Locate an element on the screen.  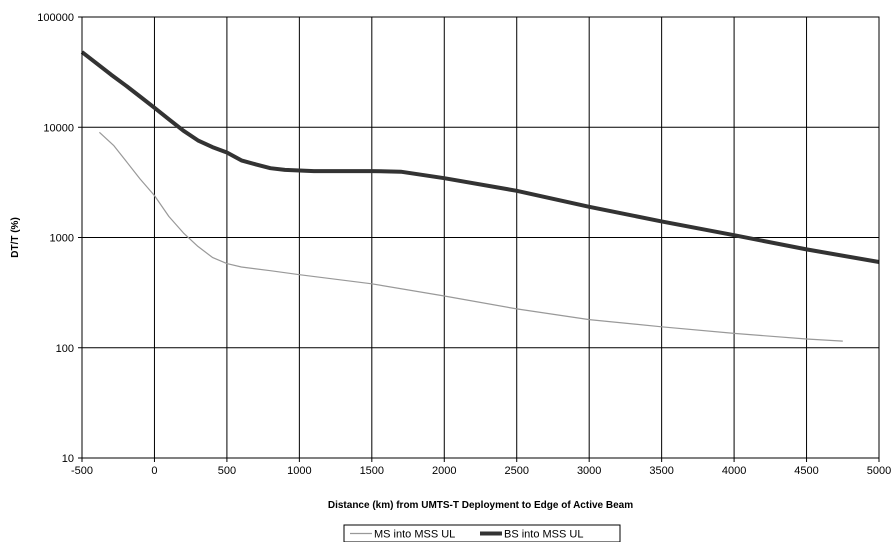
x-tick-label: 4500 is located at coordinates (806, 471).